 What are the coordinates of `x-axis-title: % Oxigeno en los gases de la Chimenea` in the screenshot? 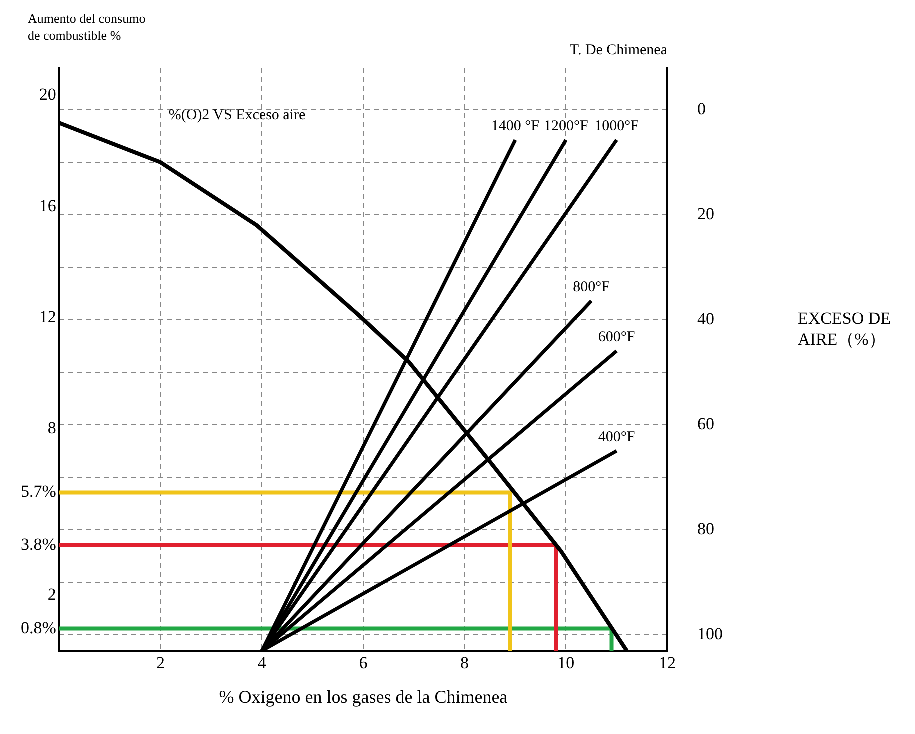 It's located at (363, 696).